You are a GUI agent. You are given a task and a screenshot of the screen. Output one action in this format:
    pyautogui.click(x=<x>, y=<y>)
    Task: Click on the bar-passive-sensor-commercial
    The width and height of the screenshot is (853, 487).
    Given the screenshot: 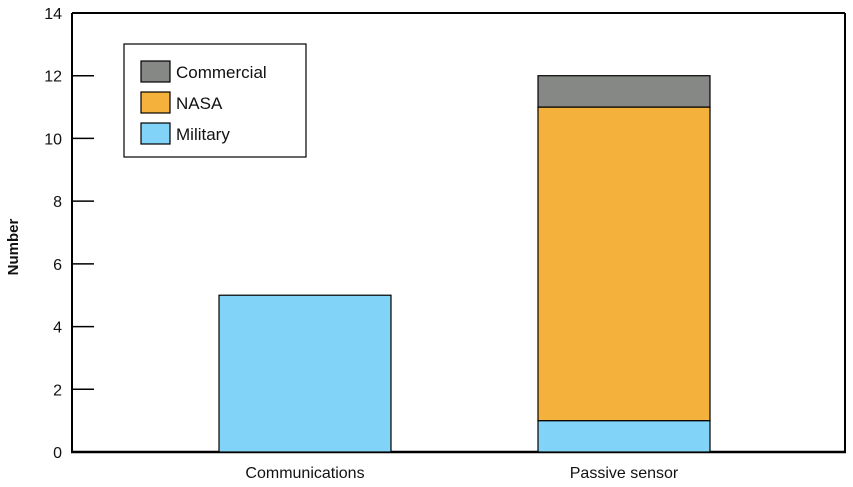 What is the action you would take?
    pyautogui.click(x=624, y=91)
    